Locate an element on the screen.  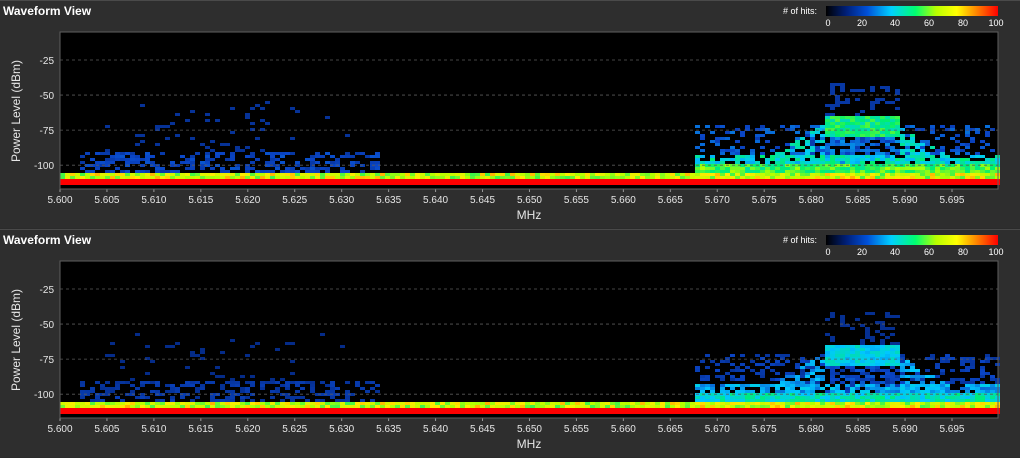
x-tick-label: 5.650 is located at coordinates (529, 429).